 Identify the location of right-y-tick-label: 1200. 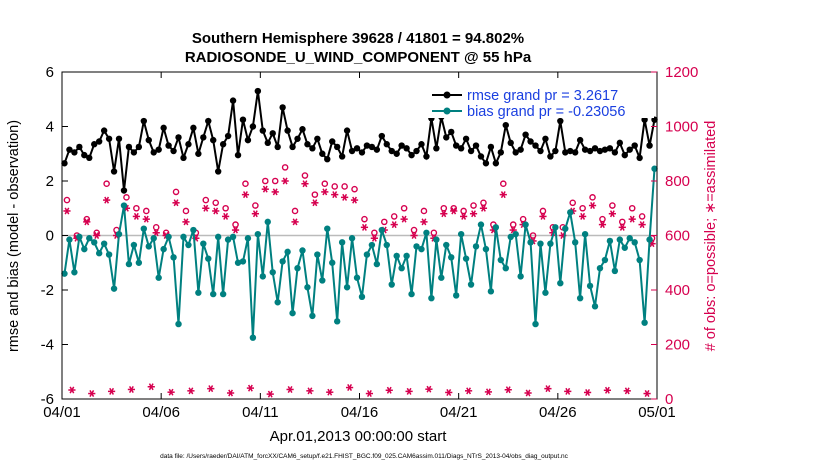
(681, 72).